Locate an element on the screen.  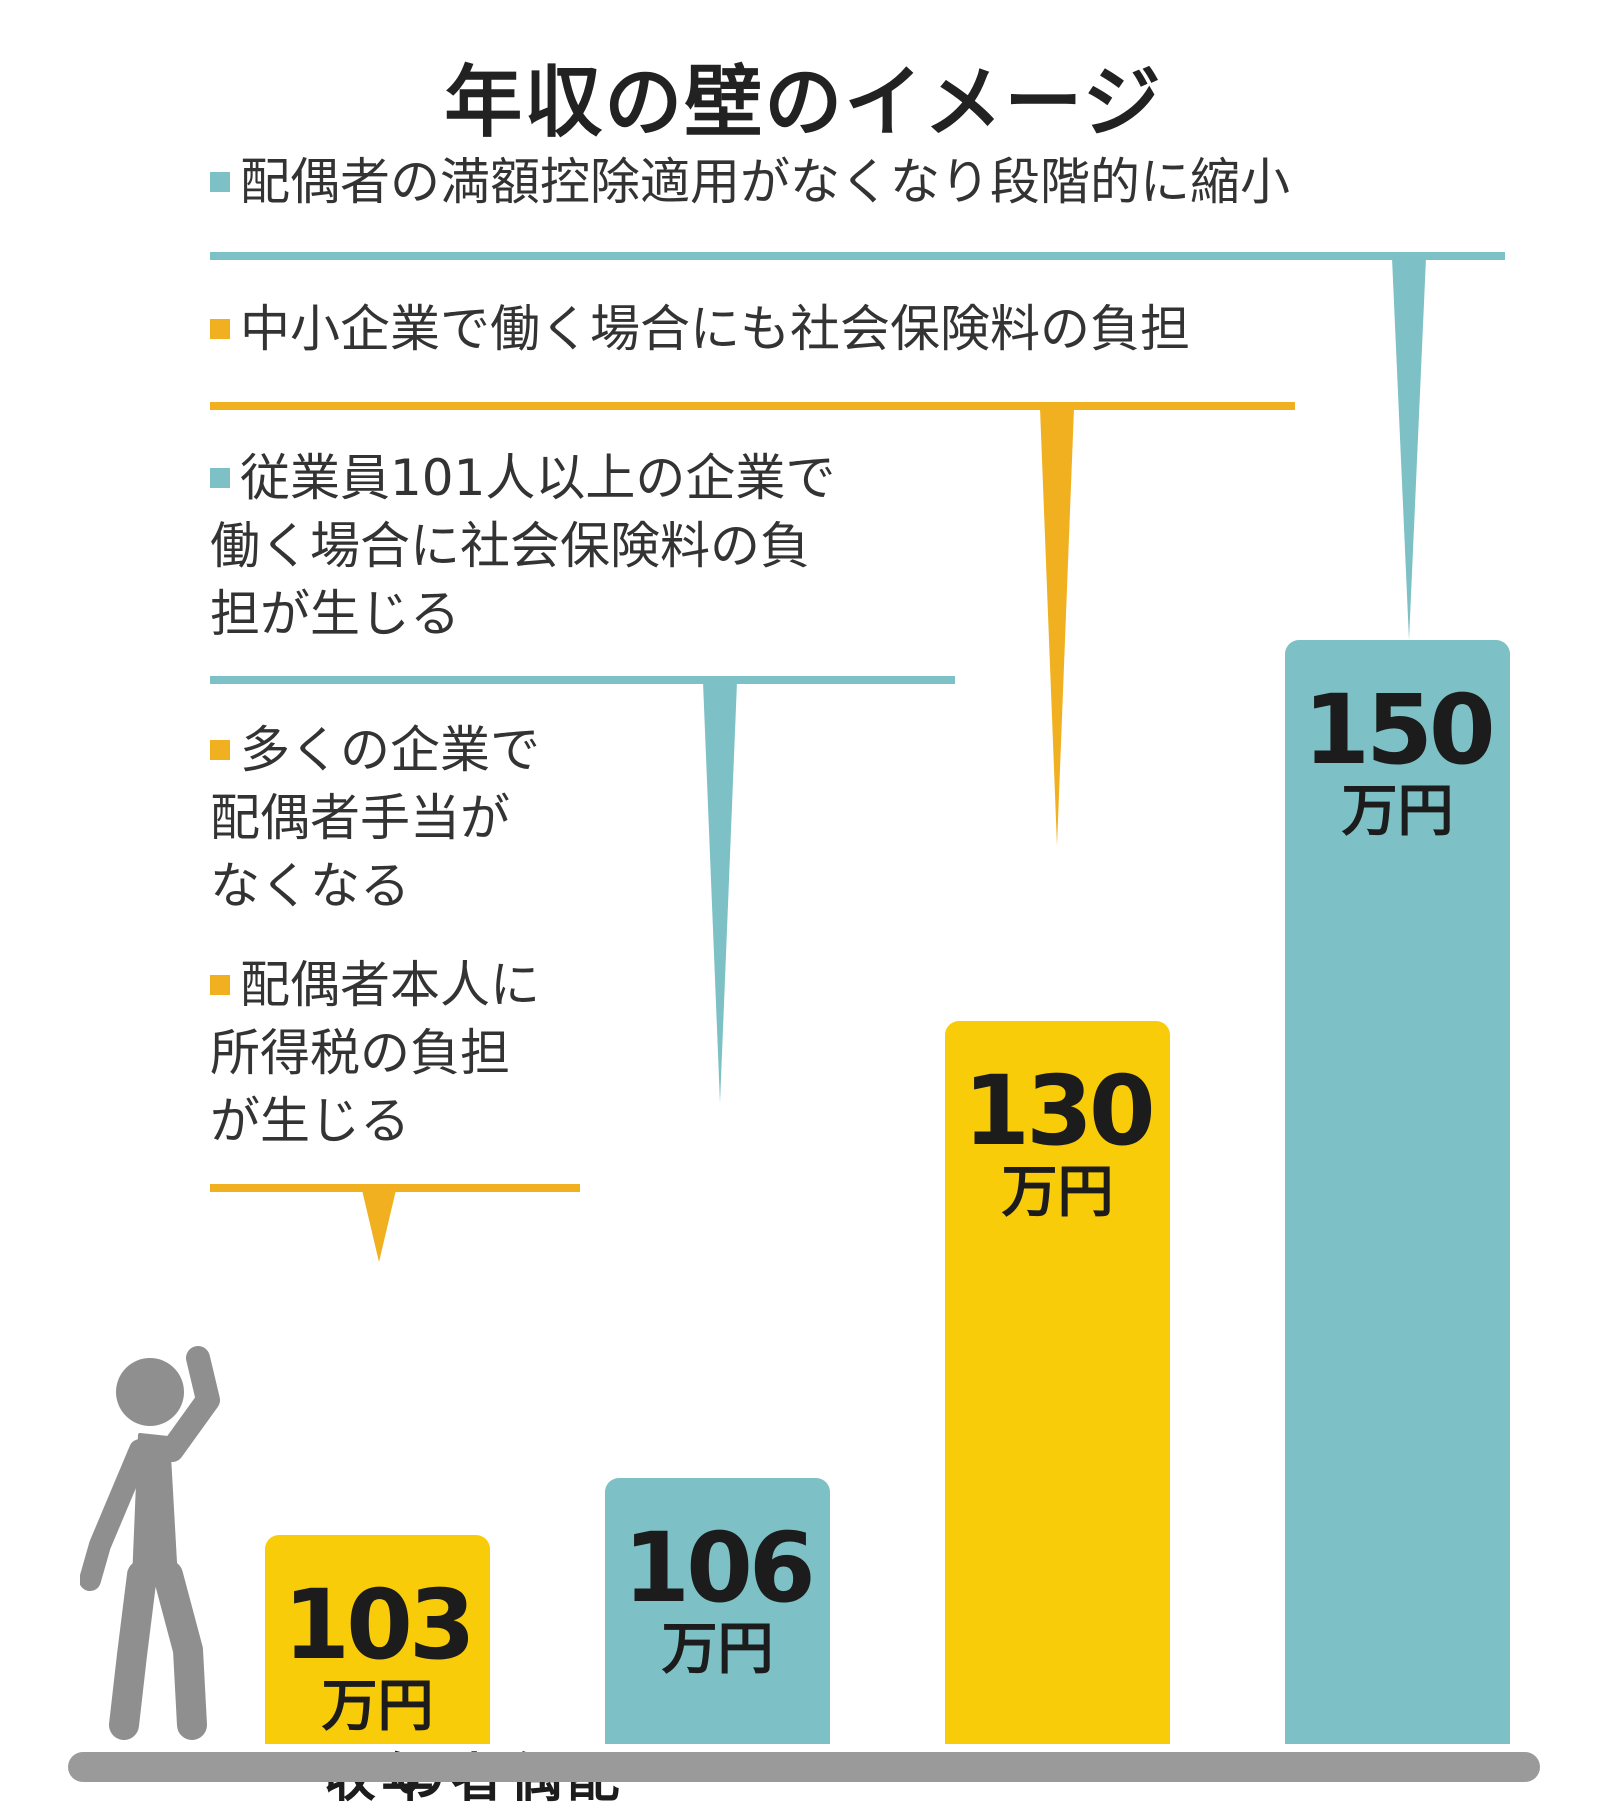
note-106-line-3: 担が生じる is located at coordinates (335, 614).